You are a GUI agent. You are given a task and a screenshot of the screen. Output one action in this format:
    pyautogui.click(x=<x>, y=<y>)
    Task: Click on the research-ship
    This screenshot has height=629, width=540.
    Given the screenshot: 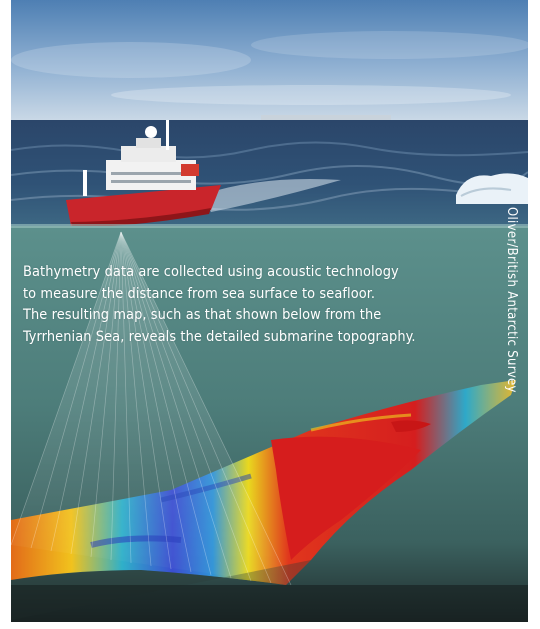 What is the action you would take?
    pyautogui.click(x=143, y=174)
    